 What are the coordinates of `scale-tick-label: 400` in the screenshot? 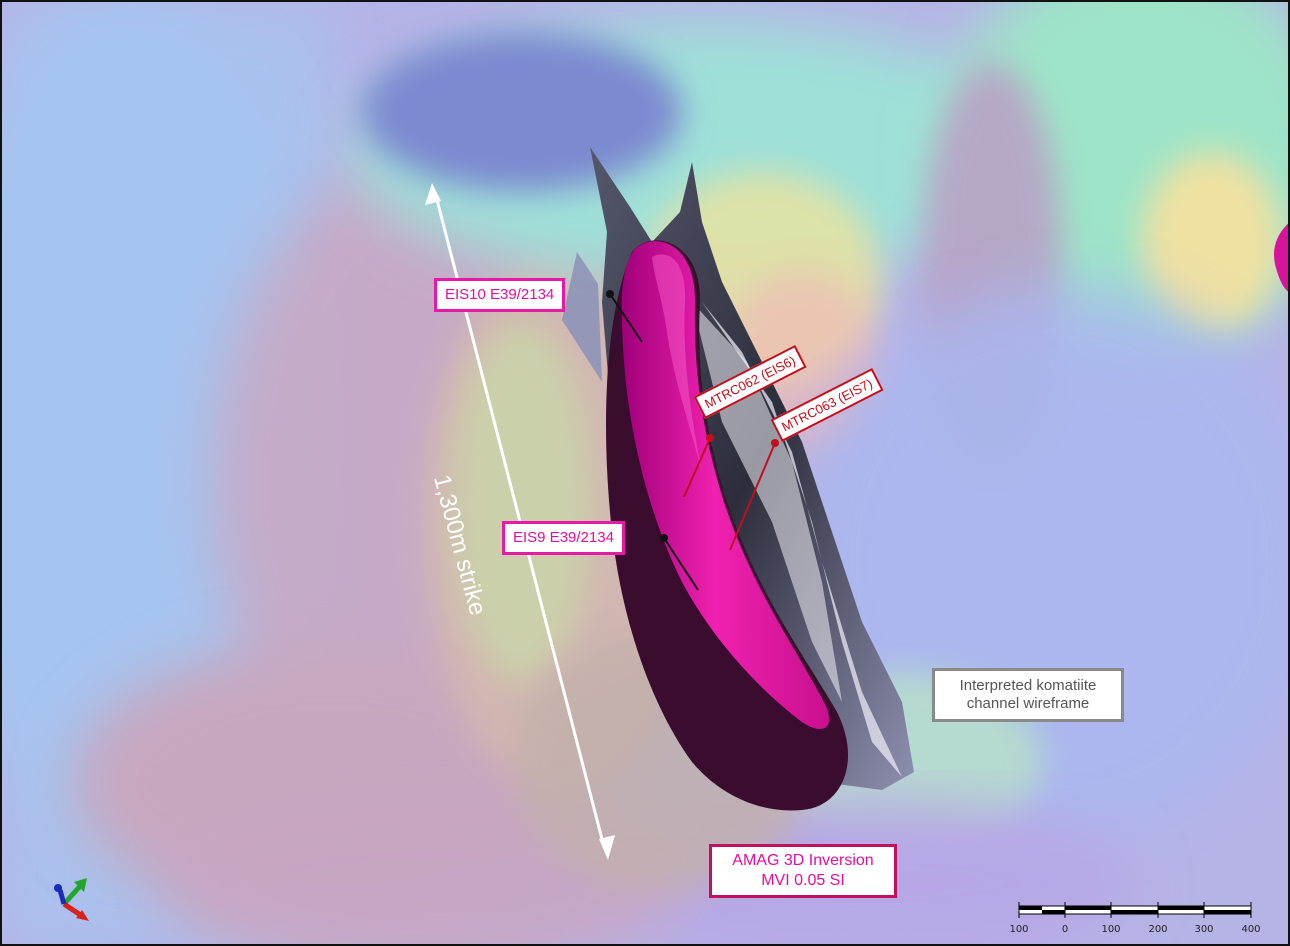 It's located at (1251, 929).